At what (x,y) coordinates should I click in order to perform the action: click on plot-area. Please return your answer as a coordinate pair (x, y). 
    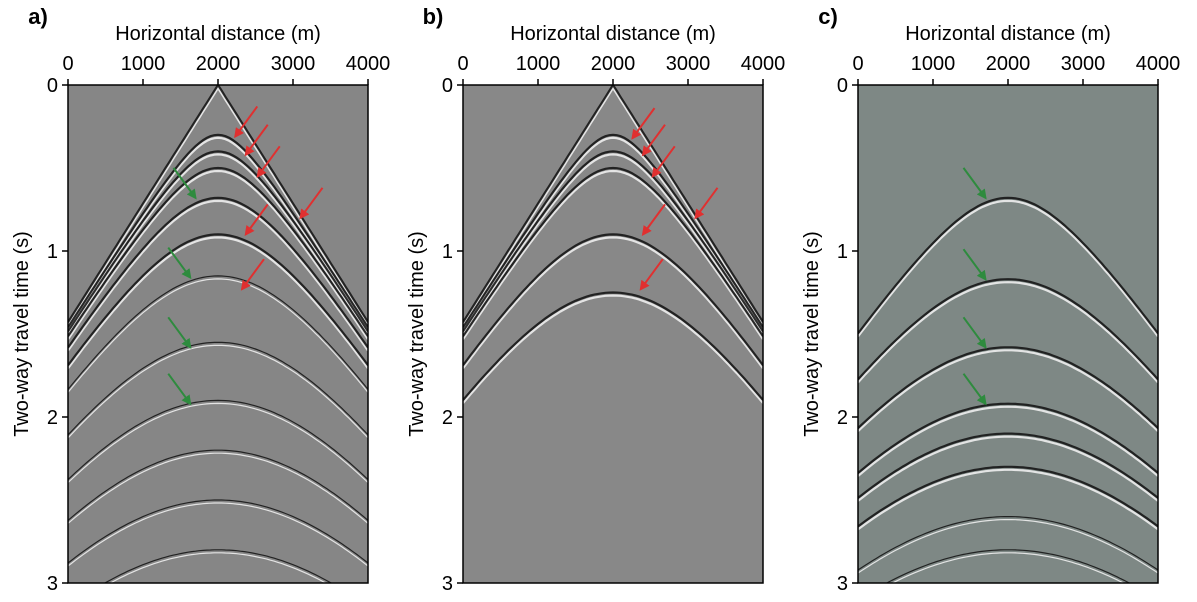
    Looking at the image, I should click on (613, 244).